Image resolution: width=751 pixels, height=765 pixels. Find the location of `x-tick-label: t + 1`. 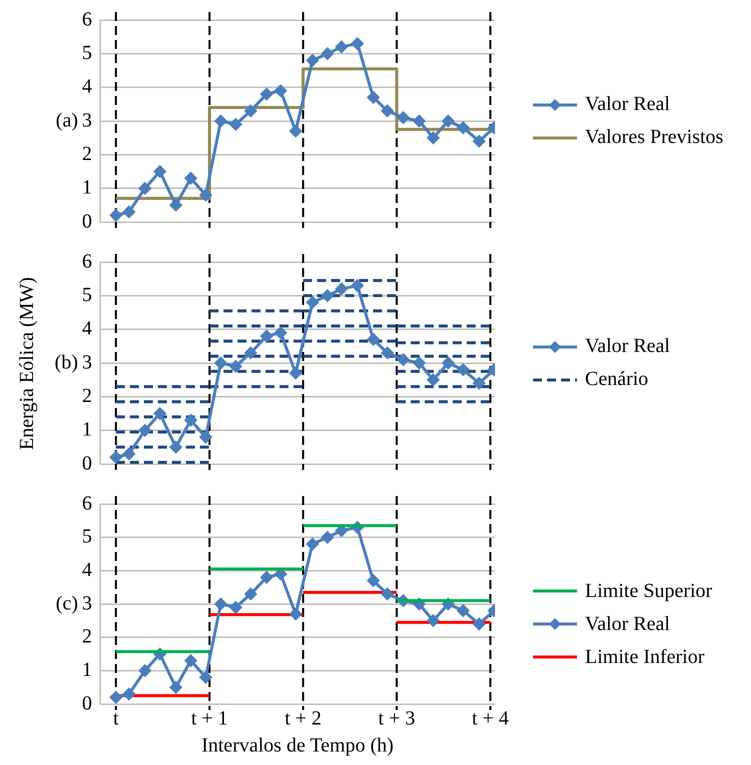

x-tick-label: t + 1 is located at coordinates (209, 718).